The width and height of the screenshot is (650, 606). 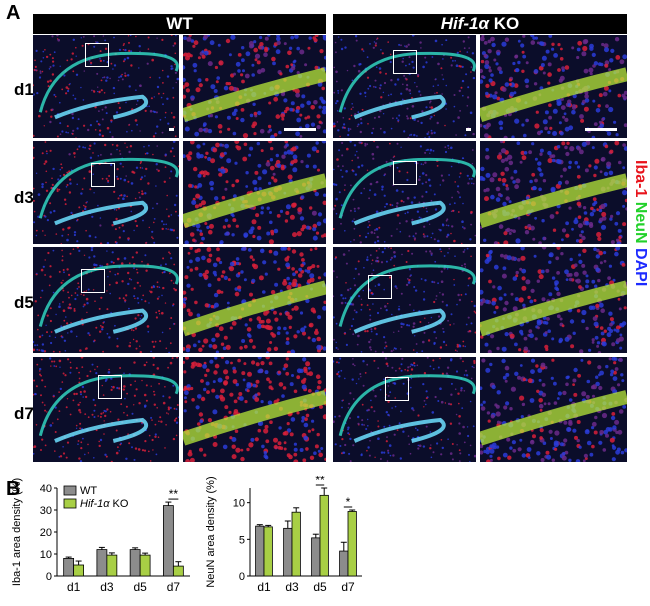 I want to click on panel-a-label: A, so click(x=13, y=13).